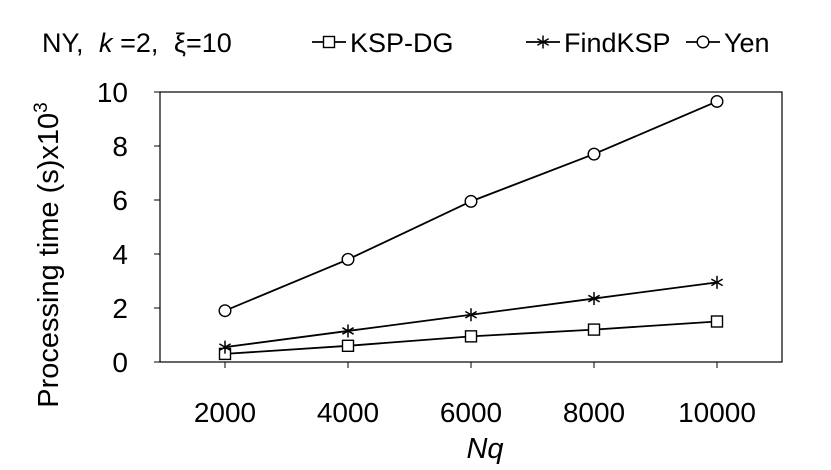  What do you see at coordinates (717, 412) in the screenshot?
I see `x-tick-label: 10000` at bounding box center [717, 412].